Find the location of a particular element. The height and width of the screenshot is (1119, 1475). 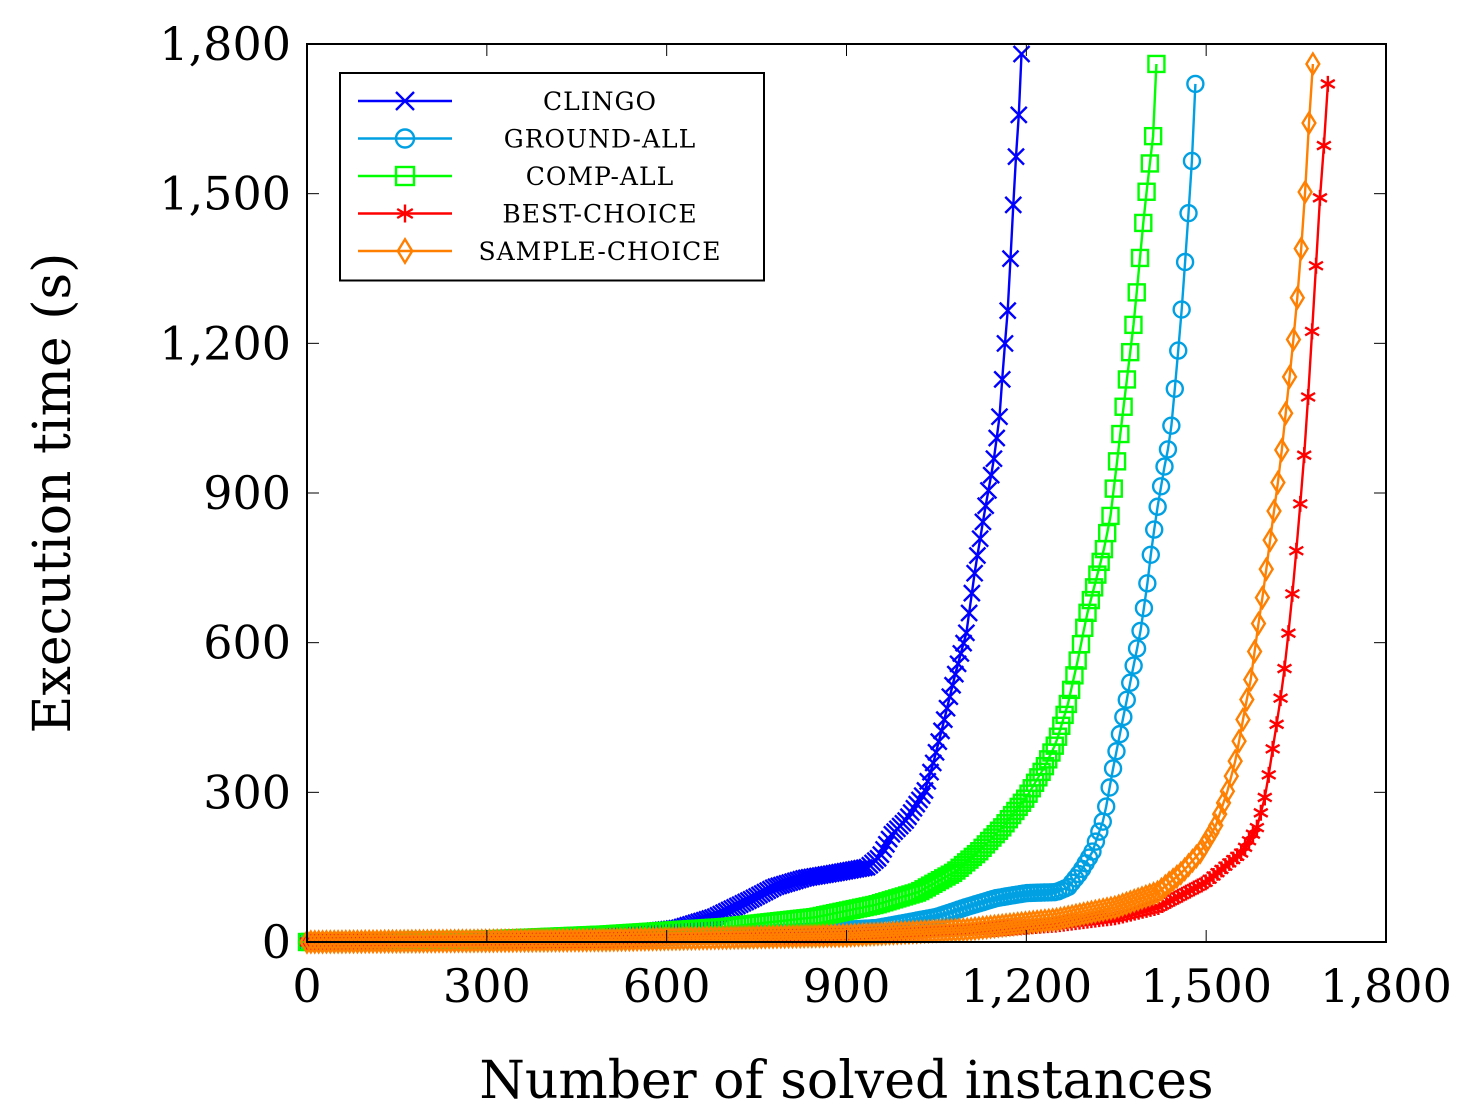

y-tick-label: 300 is located at coordinates (247, 792).